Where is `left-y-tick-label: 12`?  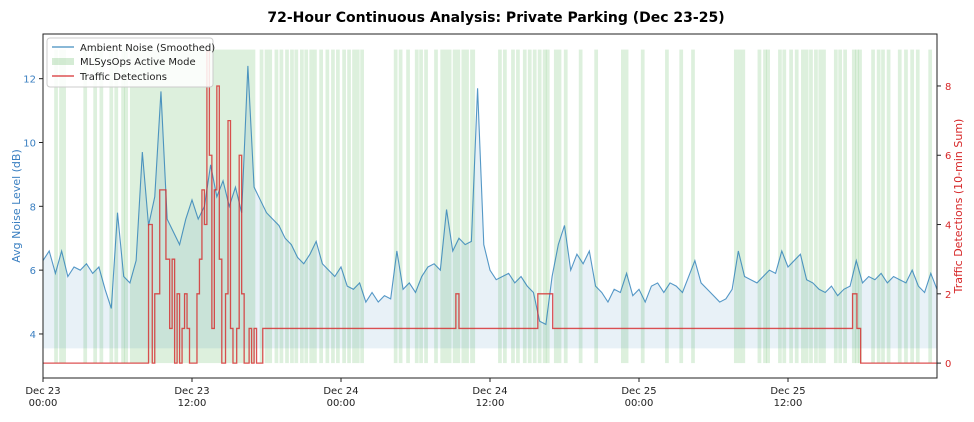 left-y-tick-label: 12 is located at coordinates (29, 80).